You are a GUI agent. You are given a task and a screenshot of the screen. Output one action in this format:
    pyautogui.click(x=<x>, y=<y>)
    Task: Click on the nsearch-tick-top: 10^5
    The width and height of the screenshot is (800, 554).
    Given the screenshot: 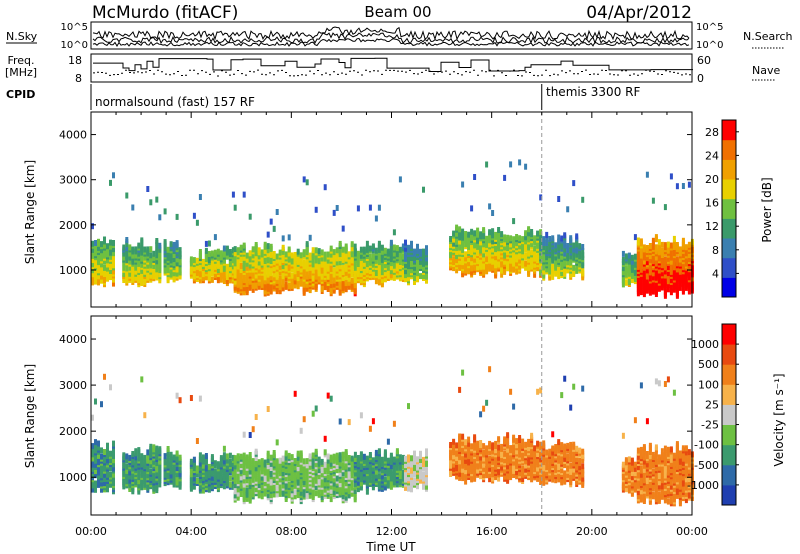 What is the action you would take?
    pyautogui.click(x=709, y=27)
    